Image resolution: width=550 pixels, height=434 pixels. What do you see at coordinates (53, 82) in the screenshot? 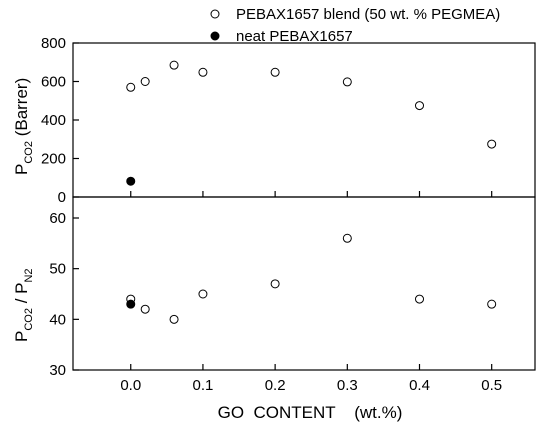
I see `top-y-tick-label: 600` at bounding box center [53, 82].